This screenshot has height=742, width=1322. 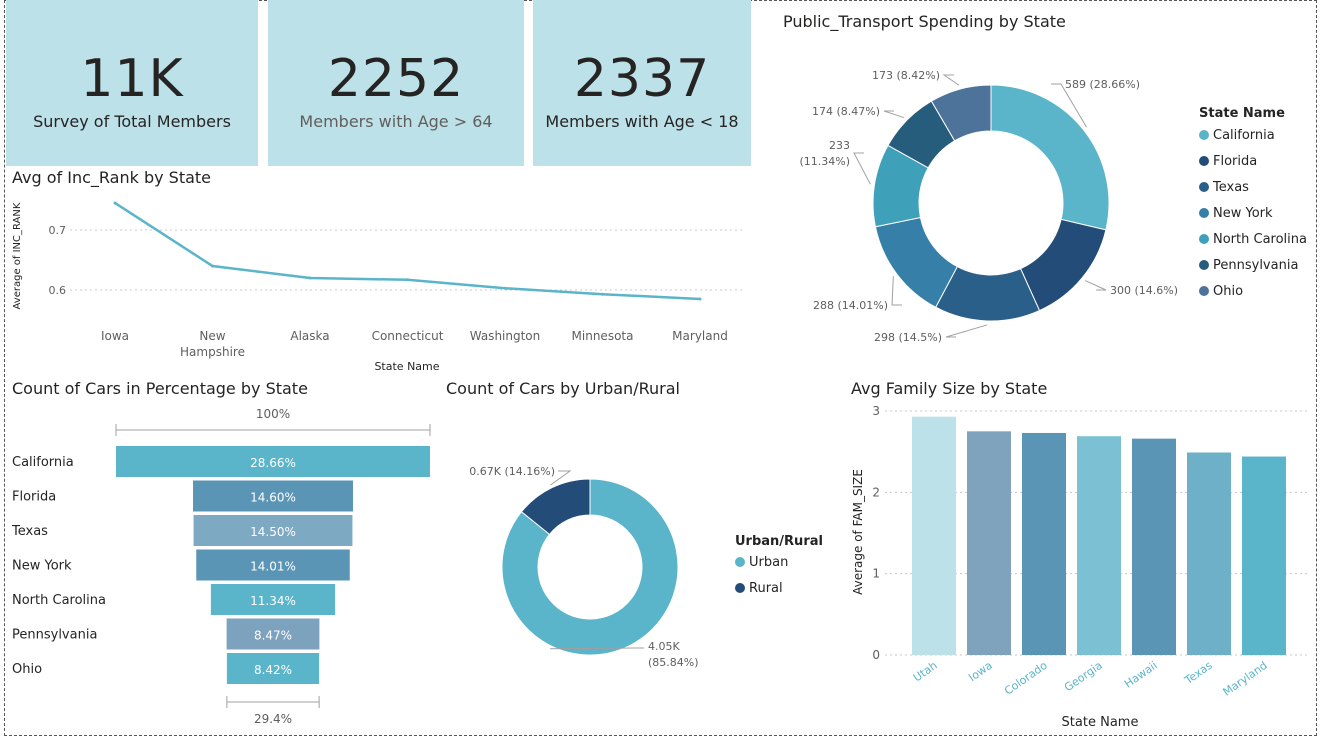 I want to click on data-label: 288 (14.01%), so click(x=850, y=305).